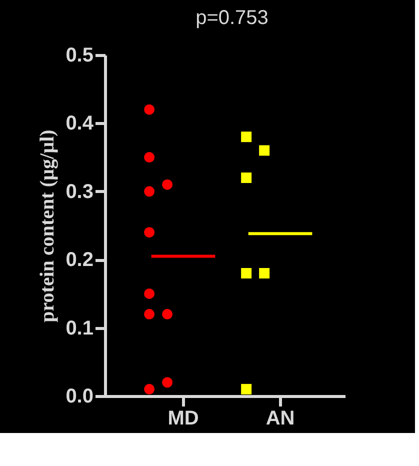  What do you see at coordinates (80, 55) in the screenshot?
I see `y-tick-label: 0.5` at bounding box center [80, 55].